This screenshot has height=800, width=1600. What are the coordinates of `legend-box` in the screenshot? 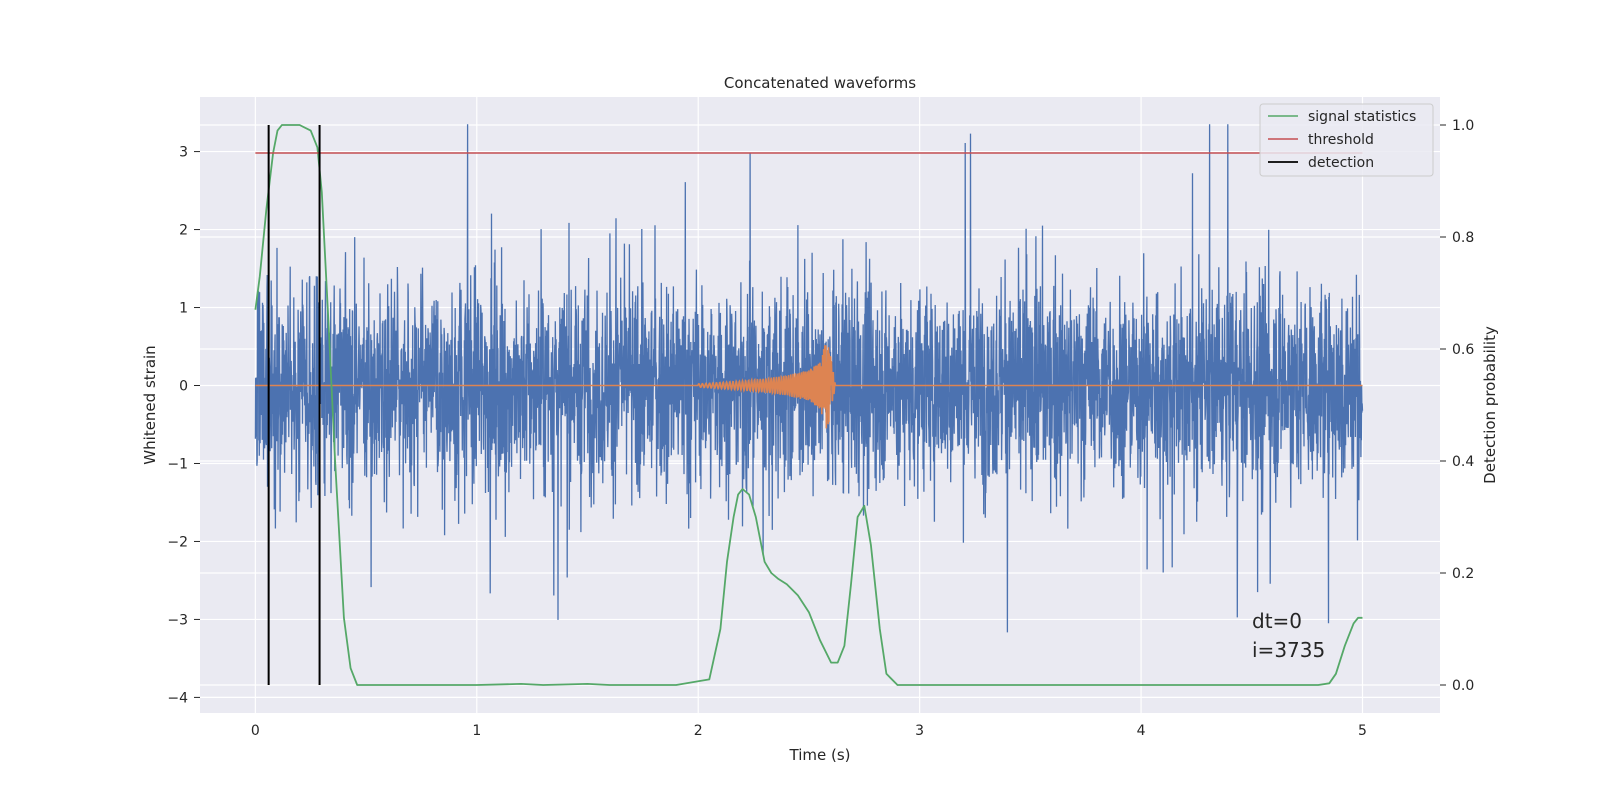 It's located at (1346, 140).